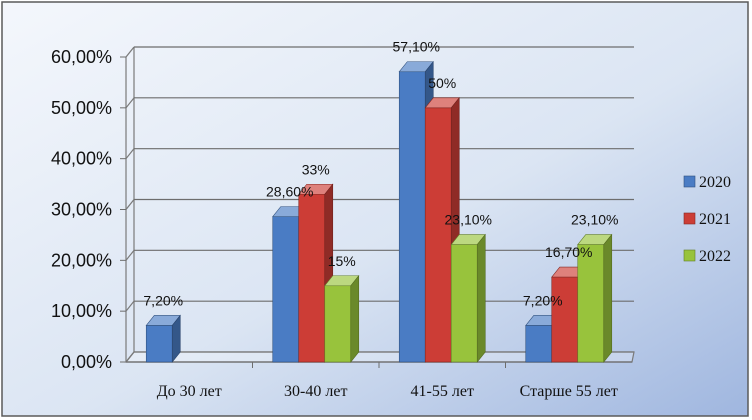 The height and width of the screenshot is (420, 752). What do you see at coordinates (81, 57) in the screenshot?
I see `y-tick-label: 60,00%` at bounding box center [81, 57].